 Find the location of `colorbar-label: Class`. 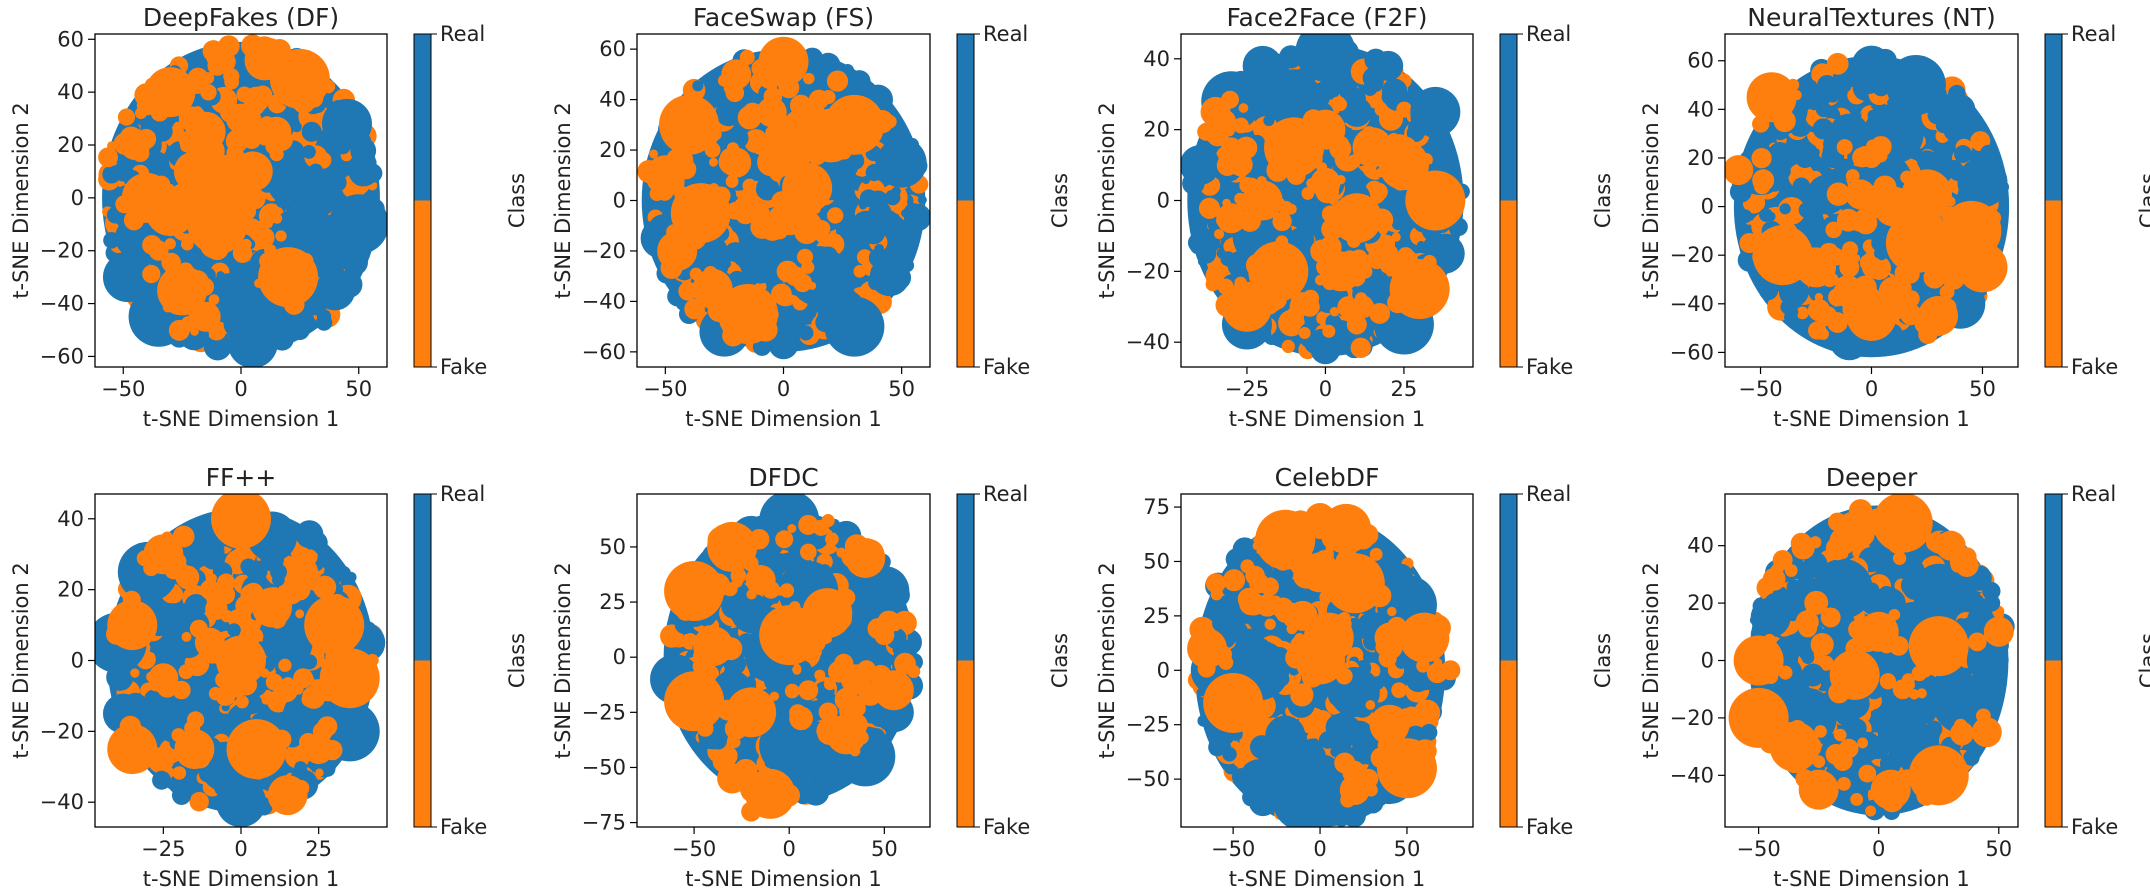

colorbar-label: Class is located at coordinates (517, 660).